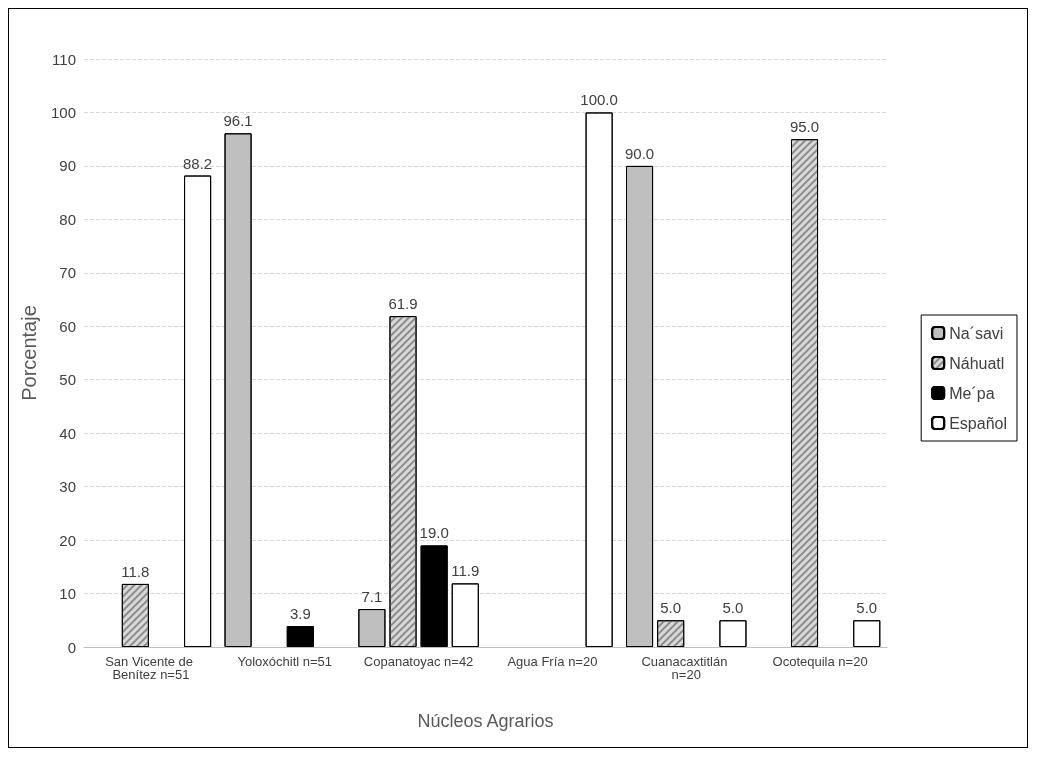 The height and width of the screenshot is (761, 1041). What do you see at coordinates (599, 100) in the screenshot?
I see `data-label: 100.0` at bounding box center [599, 100].